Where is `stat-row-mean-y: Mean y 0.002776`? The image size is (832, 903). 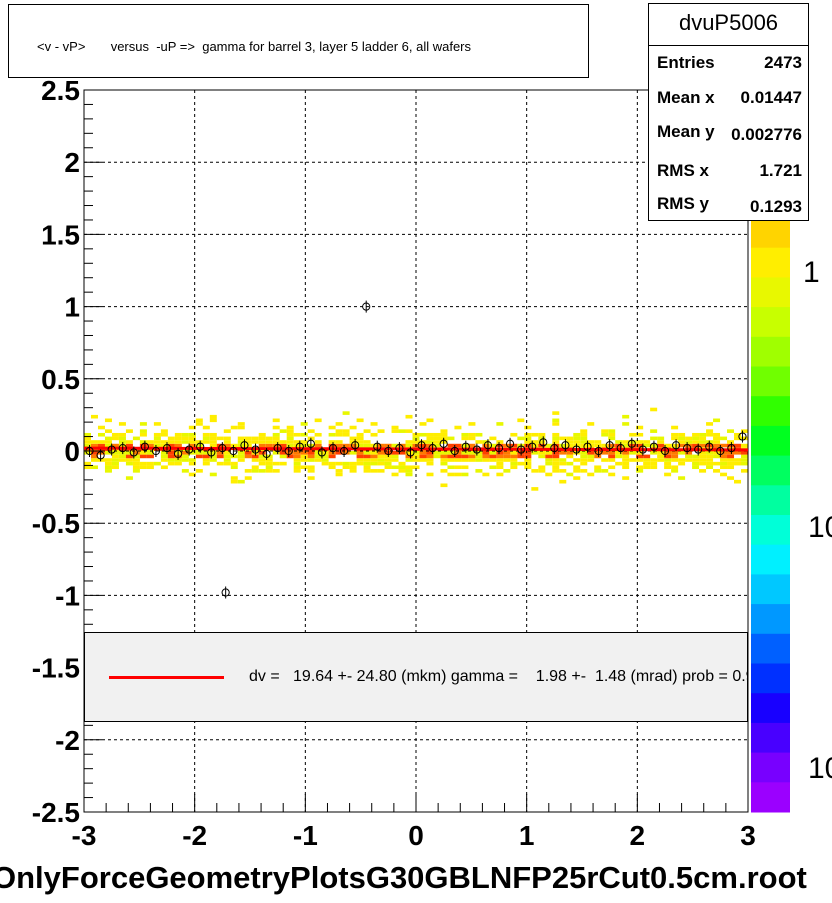
stat-row-mean-y: Mean y 0.002776 is located at coordinates (729, 136).